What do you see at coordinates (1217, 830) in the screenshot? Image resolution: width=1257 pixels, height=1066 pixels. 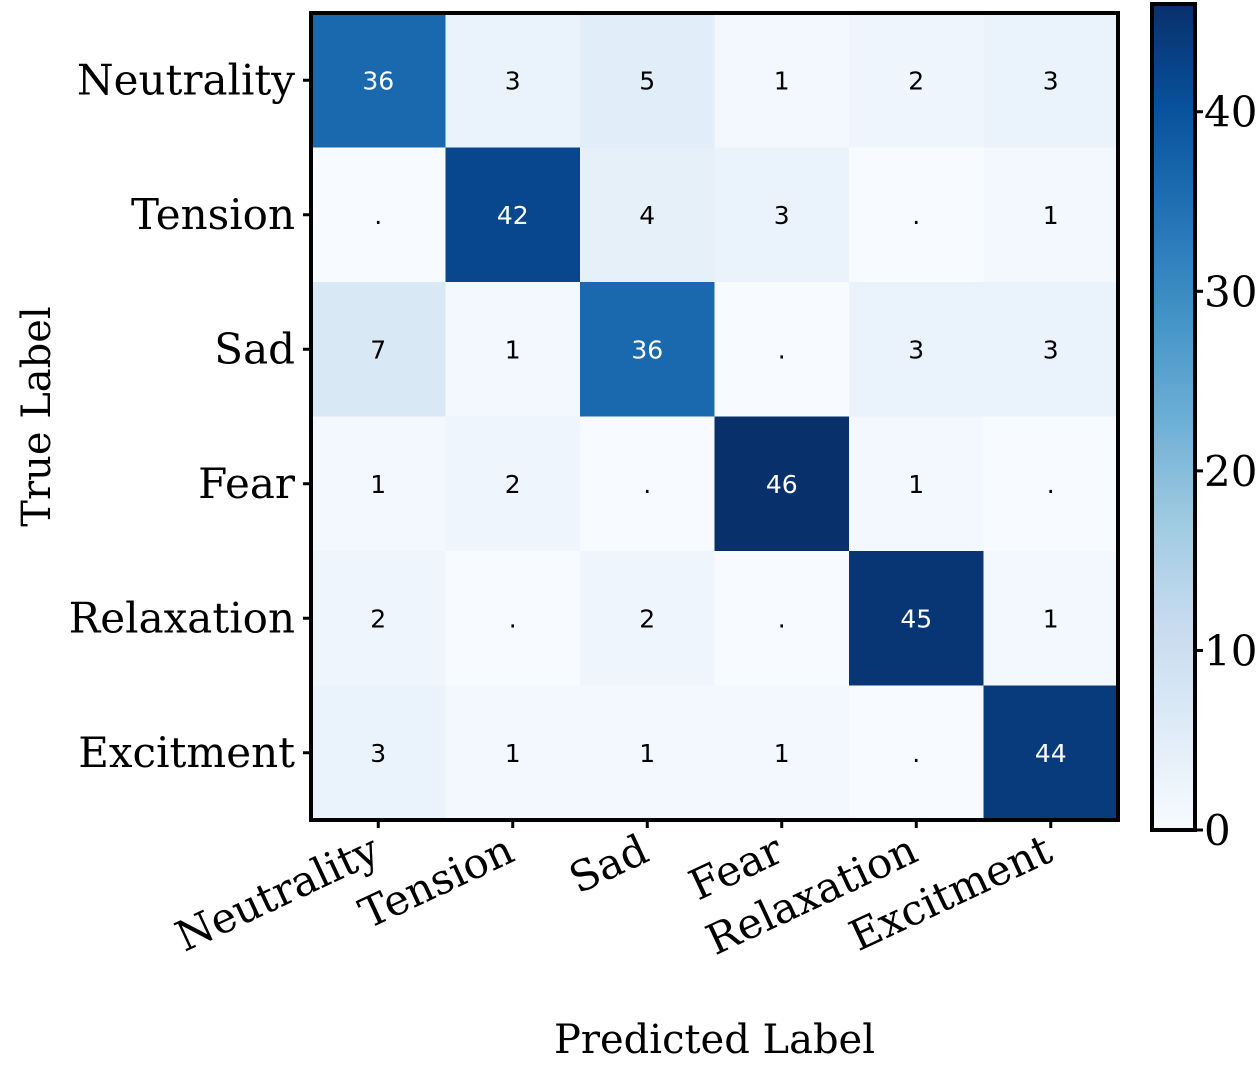 I see `colorbar-tick-label: 0` at bounding box center [1217, 830].